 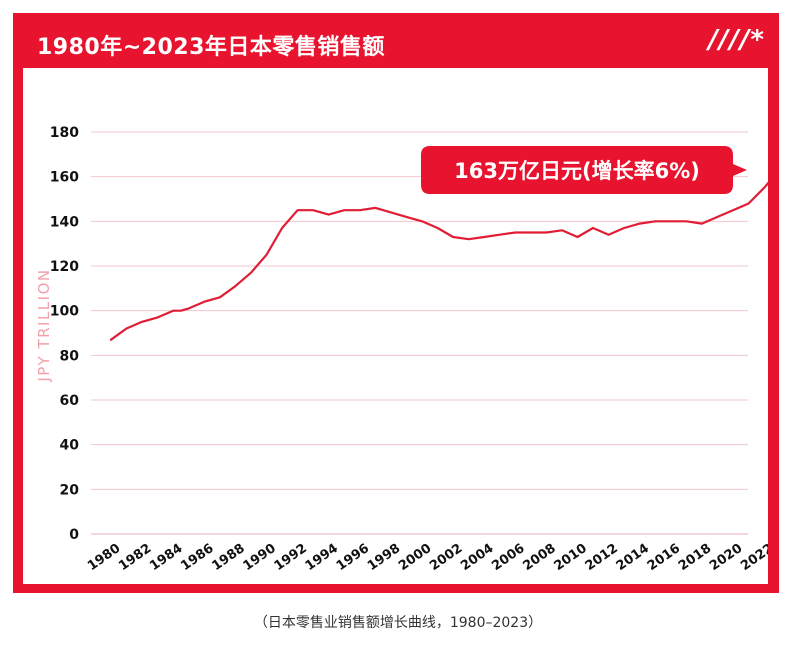 I want to click on x-tick-label: 2002, so click(x=446, y=557).